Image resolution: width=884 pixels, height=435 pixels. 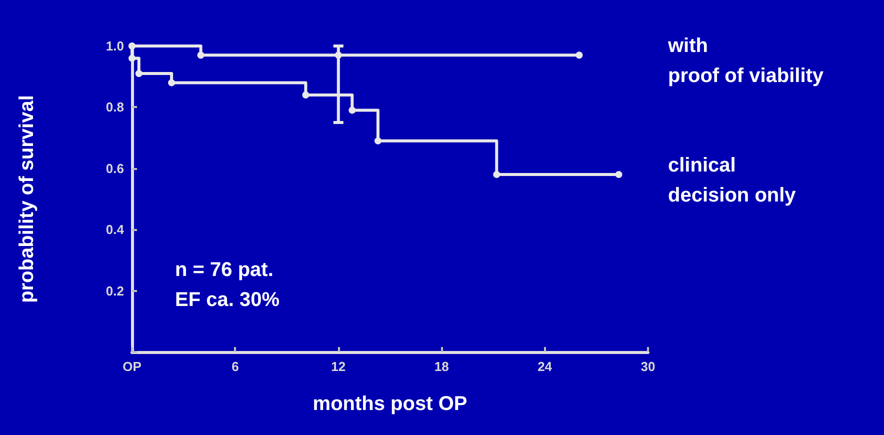 What do you see at coordinates (545, 366) in the screenshot?
I see `x-tick-label: 24` at bounding box center [545, 366].